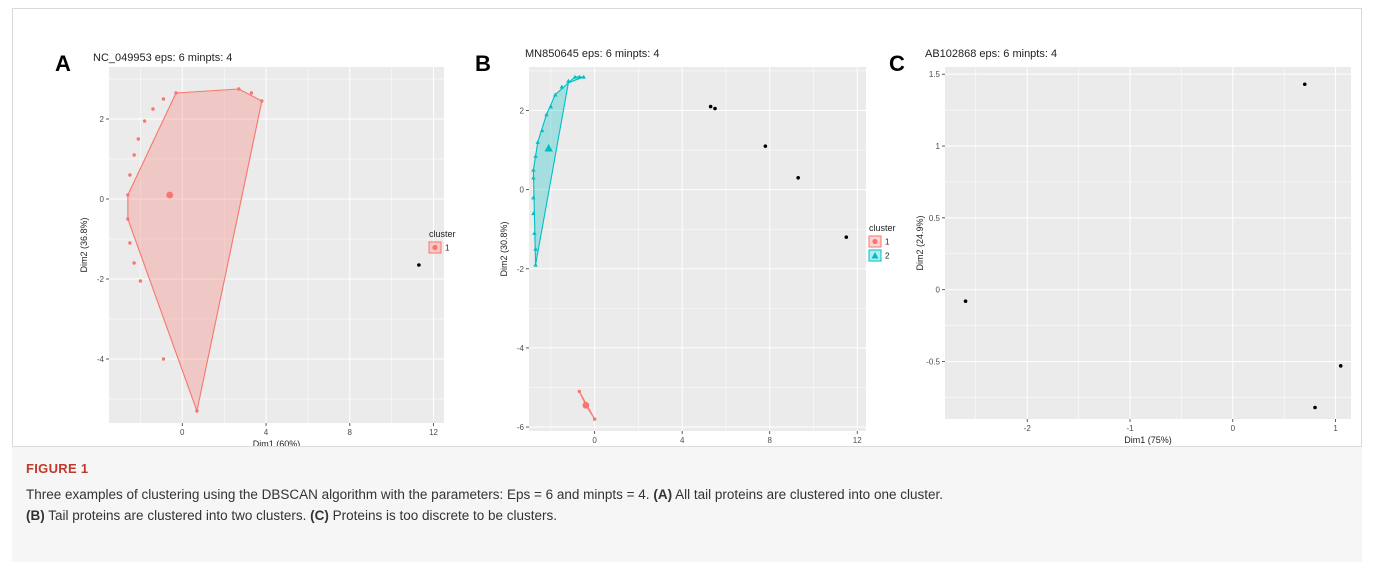  What do you see at coordinates (483, 63) in the screenshot?
I see `panel-letter-b: B` at bounding box center [483, 63].